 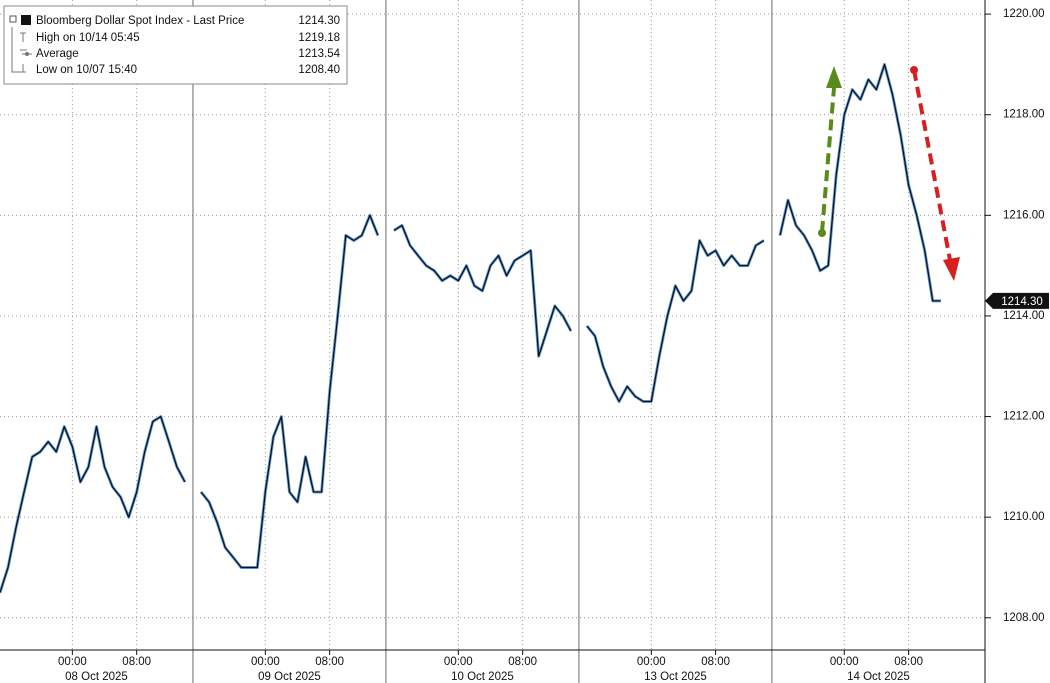 I want to click on legend-title: Bloomberg Dollar Spot Index - Last Price, so click(x=140, y=21).